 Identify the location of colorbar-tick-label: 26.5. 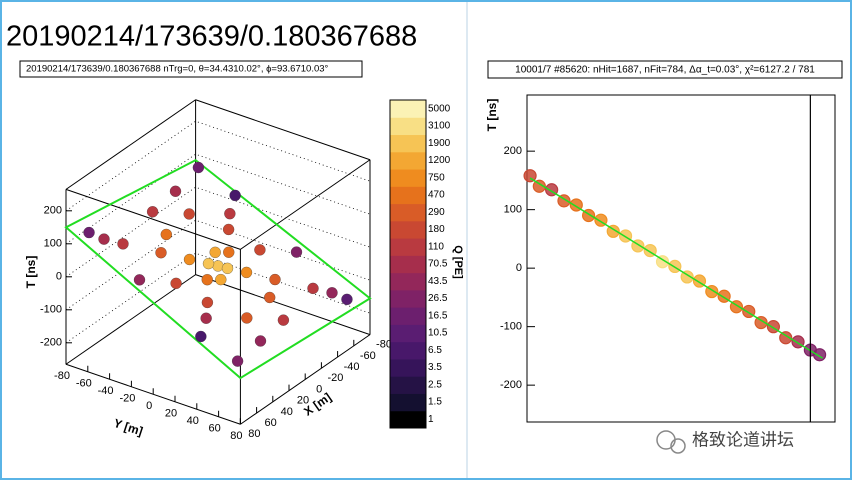
(438, 298).